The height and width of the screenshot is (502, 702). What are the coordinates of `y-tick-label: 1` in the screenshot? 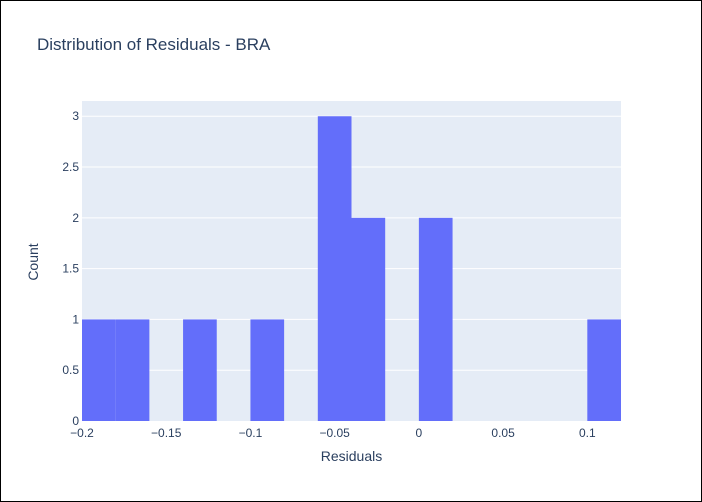 It's located at (75, 319).